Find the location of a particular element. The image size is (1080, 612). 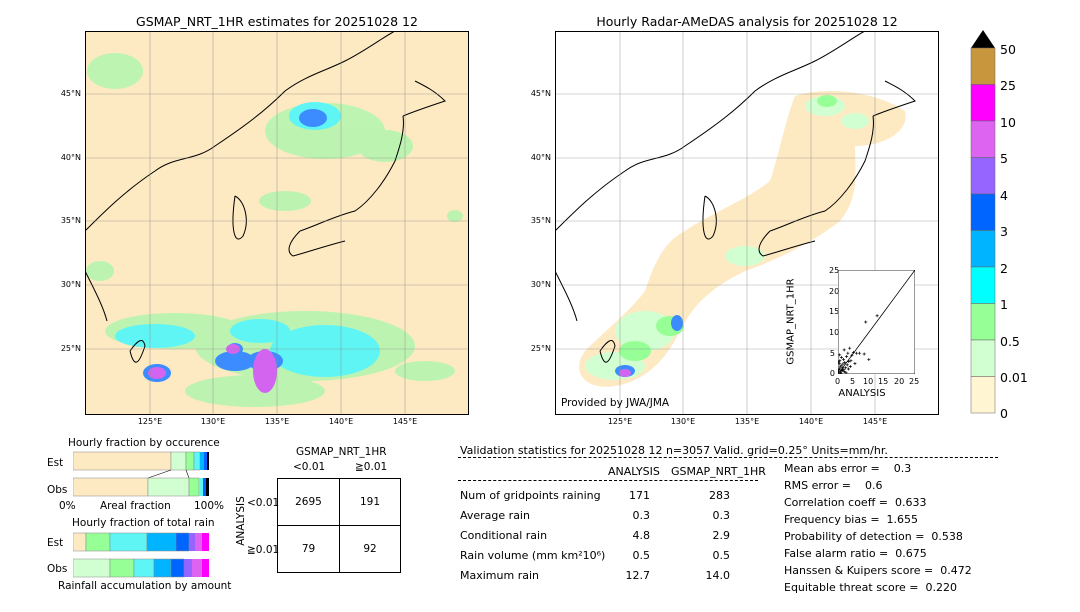

score-far: False alarm ratio = 0.675 is located at coordinates (855, 553).